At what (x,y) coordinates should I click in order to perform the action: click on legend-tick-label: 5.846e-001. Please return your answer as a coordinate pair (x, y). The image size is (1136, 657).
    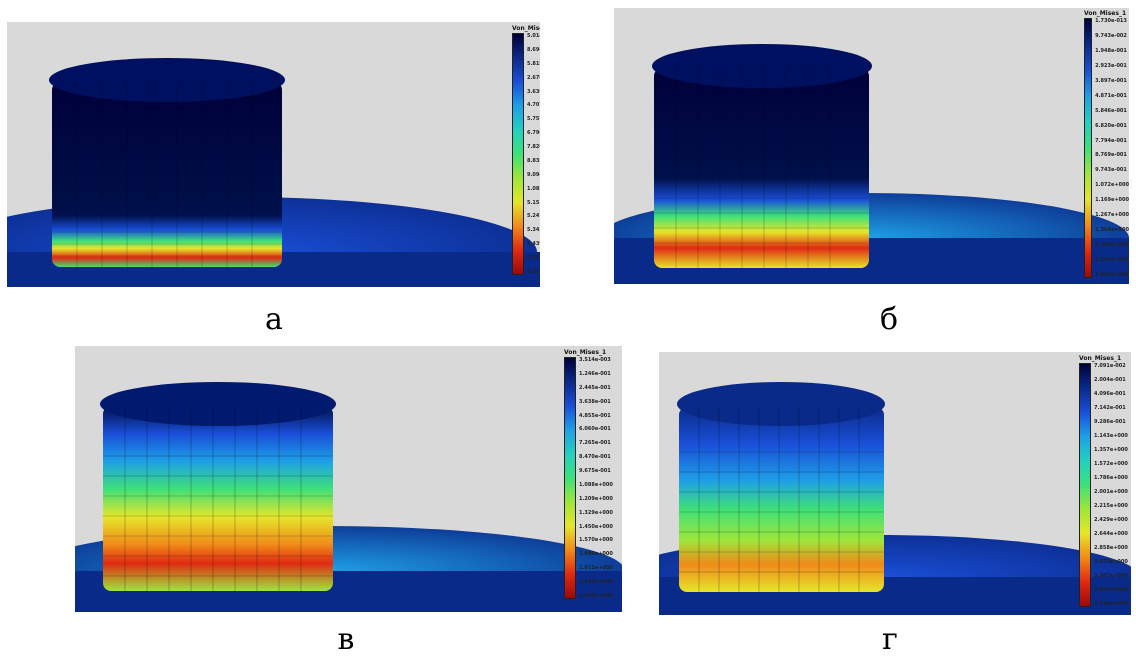
    Looking at the image, I should click on (1111, 110).